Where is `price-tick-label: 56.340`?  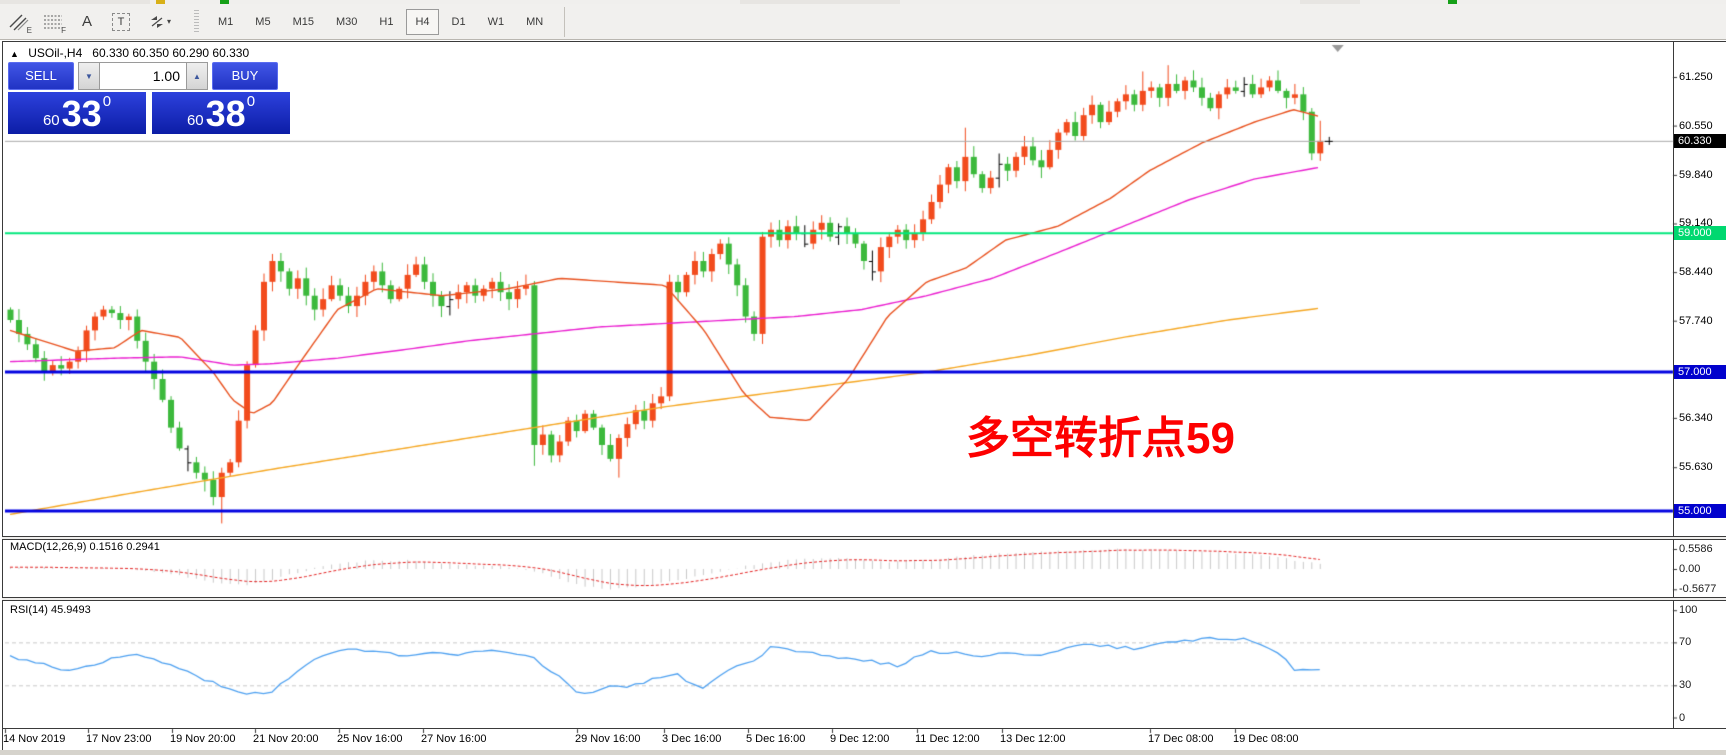 price-tick-label: 56.340 is located at coordinates (1696, 417).